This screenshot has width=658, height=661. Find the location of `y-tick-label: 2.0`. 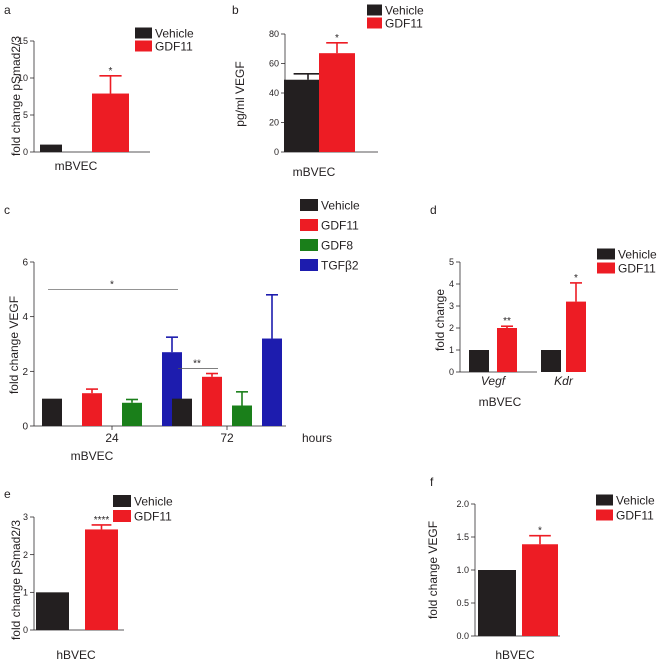

y-tick-label: 2.0 is located at coordinates (462, 504).